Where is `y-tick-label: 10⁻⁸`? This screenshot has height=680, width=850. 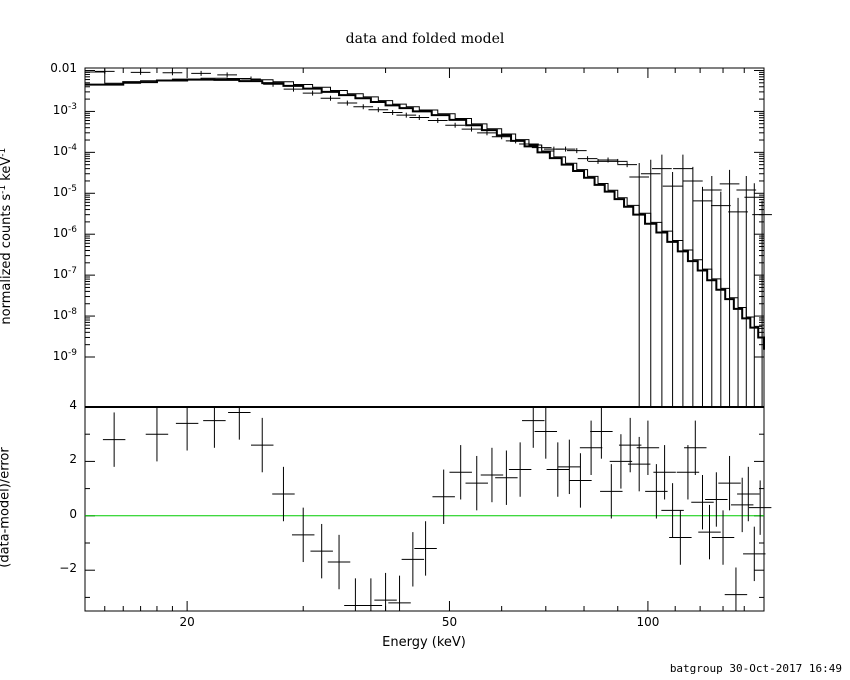 y-tick-label: 10⁻⁸ is located at coordinates (64, 315).